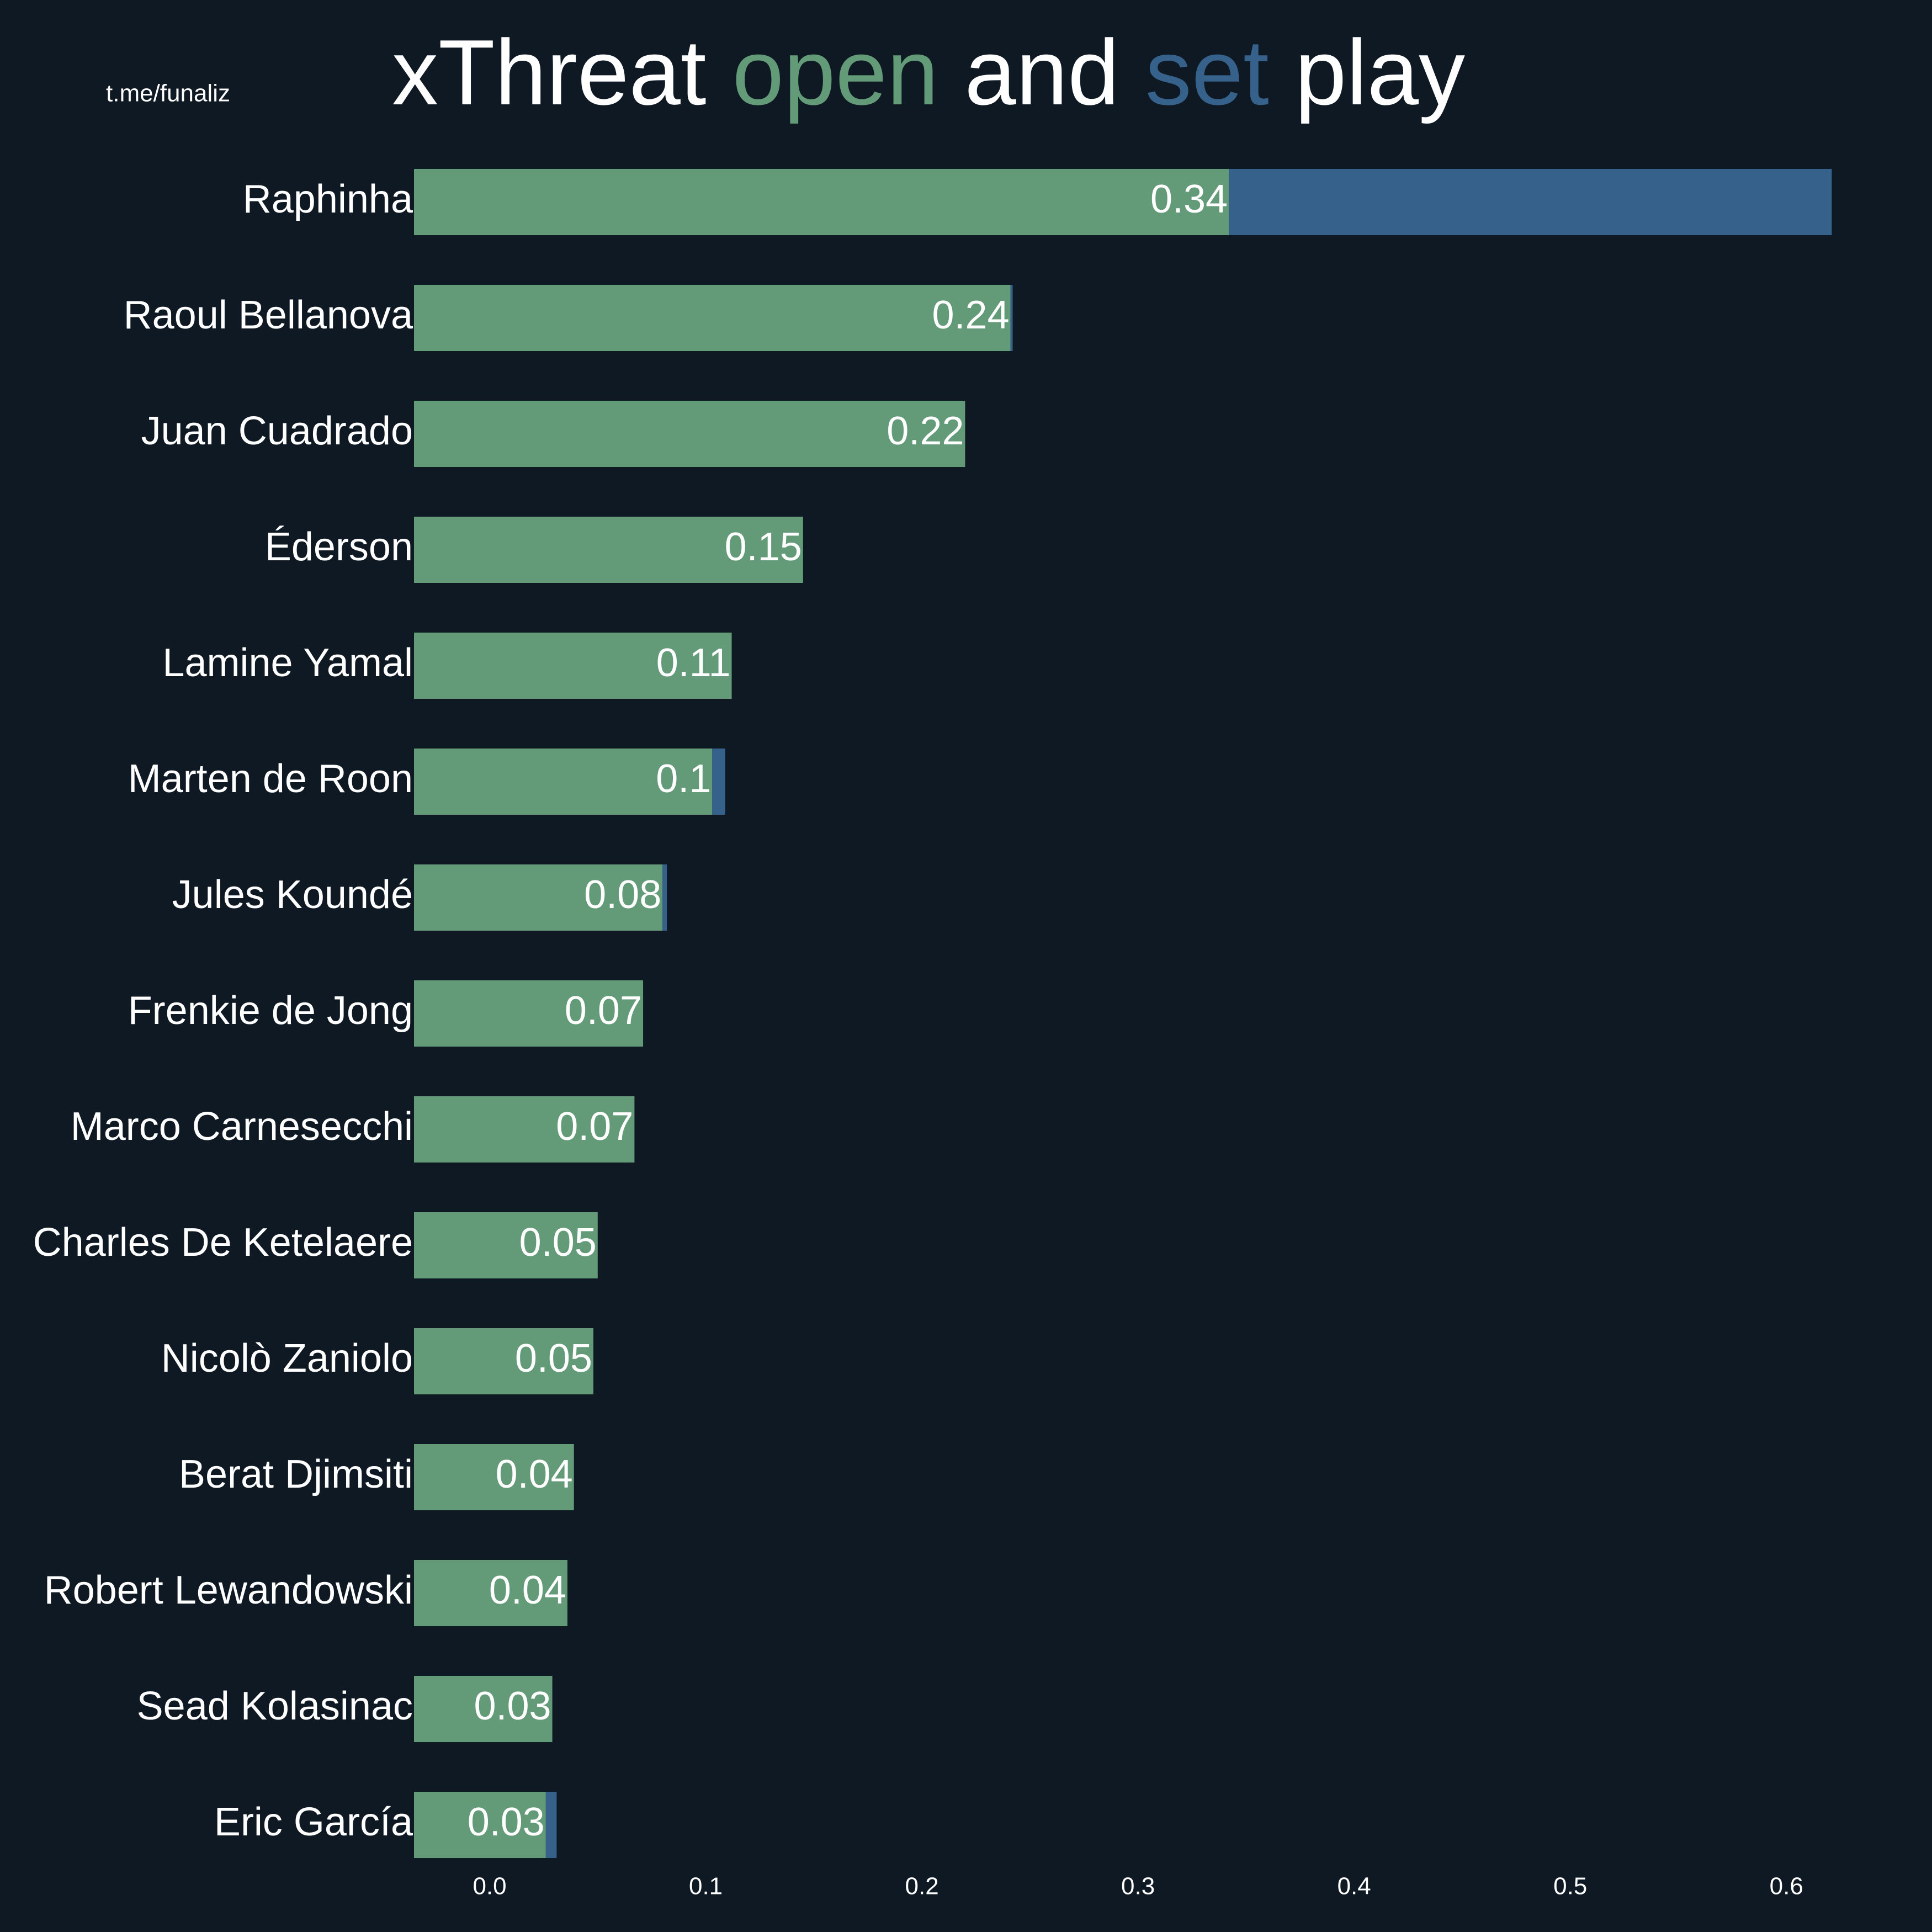  I want to click on y-tick-label: Juan Cuadrado, so click(277, 431).